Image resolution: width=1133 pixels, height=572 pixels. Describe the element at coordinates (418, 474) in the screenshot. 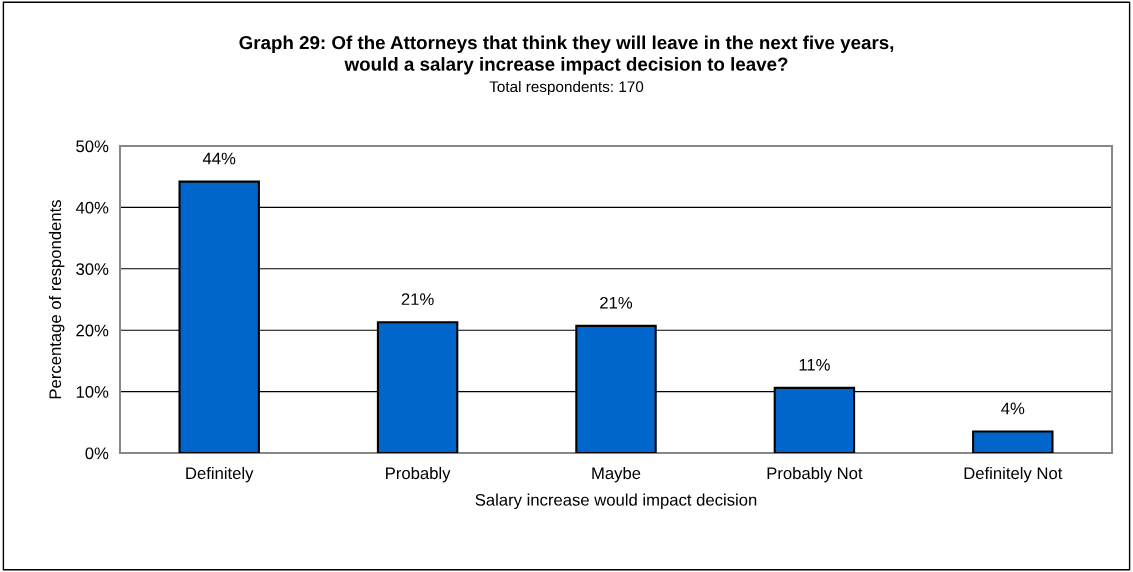

I see `x-tick-label: Probably` at that location.